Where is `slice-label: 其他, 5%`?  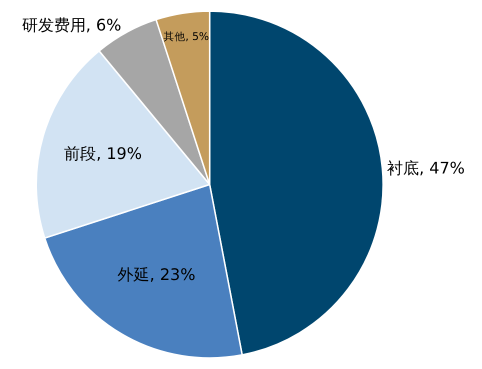 slice-label: 其他, 5% is located at coordinates (186, 37).